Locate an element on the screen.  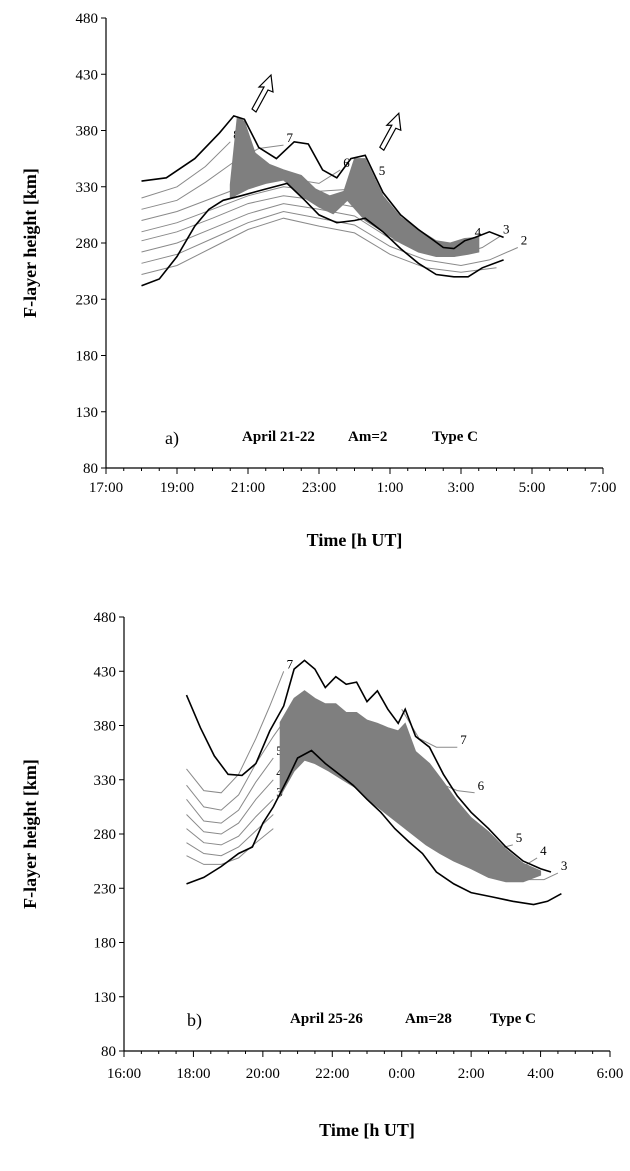
x-tick-label: 22:00 is located at coordinates (332, 1074).